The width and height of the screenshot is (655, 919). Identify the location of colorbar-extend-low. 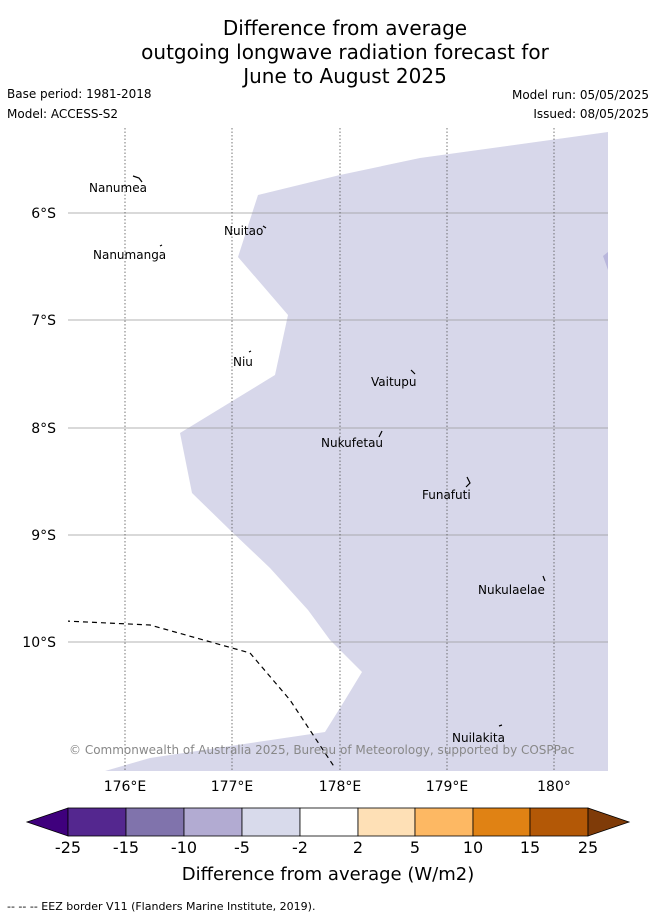
(47, 822).